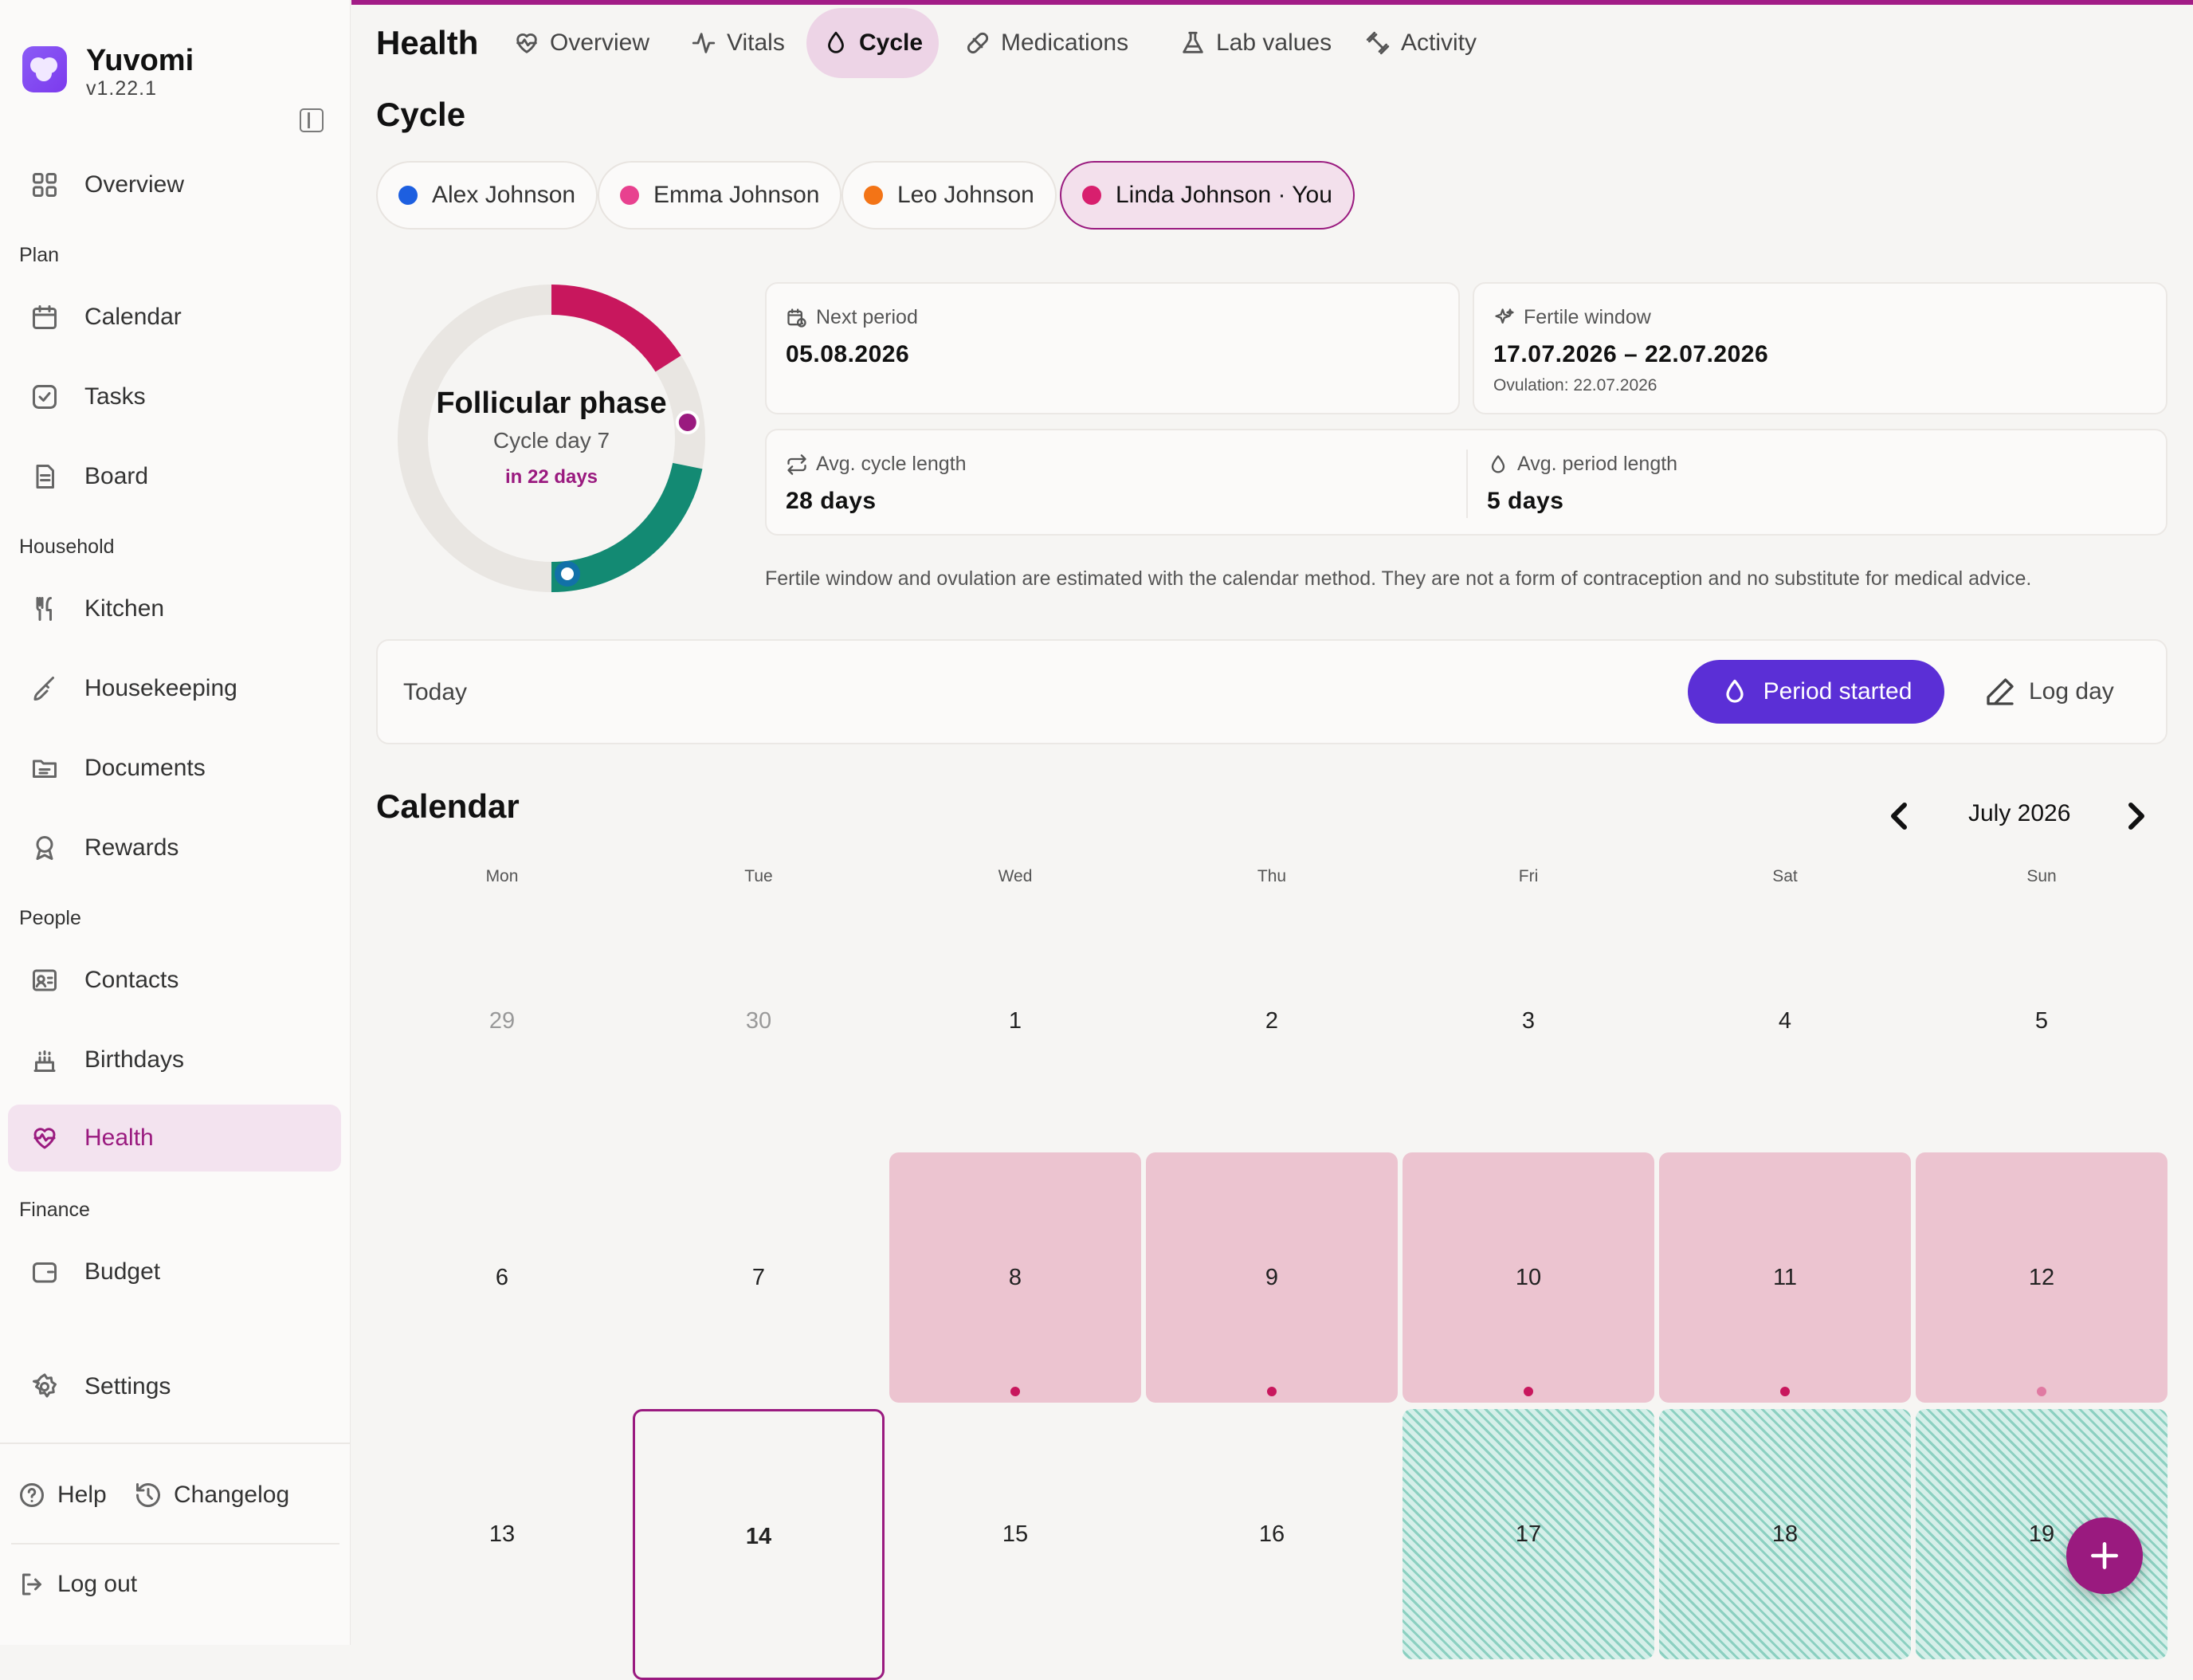 The width and height of the screenshot is (2193, 1680). Describe the element at coordinates (115, 396) in the screenshot. I see `sidebar-item-label: Tasks` at that location.